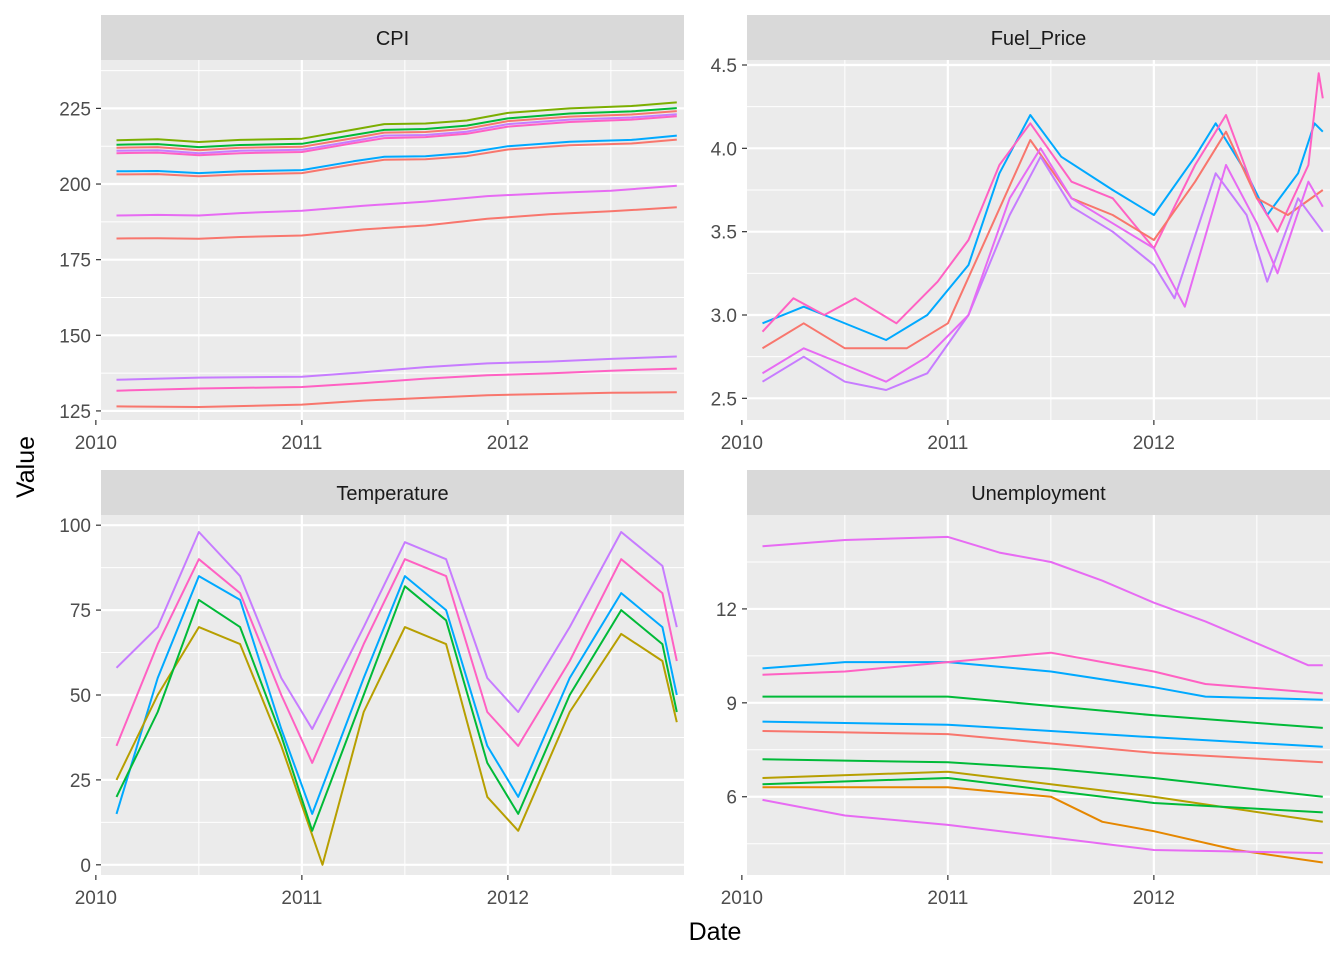 This screenshot has width=1344, height=960. I want to click on y-tick-label: 6, so click(731, 798).